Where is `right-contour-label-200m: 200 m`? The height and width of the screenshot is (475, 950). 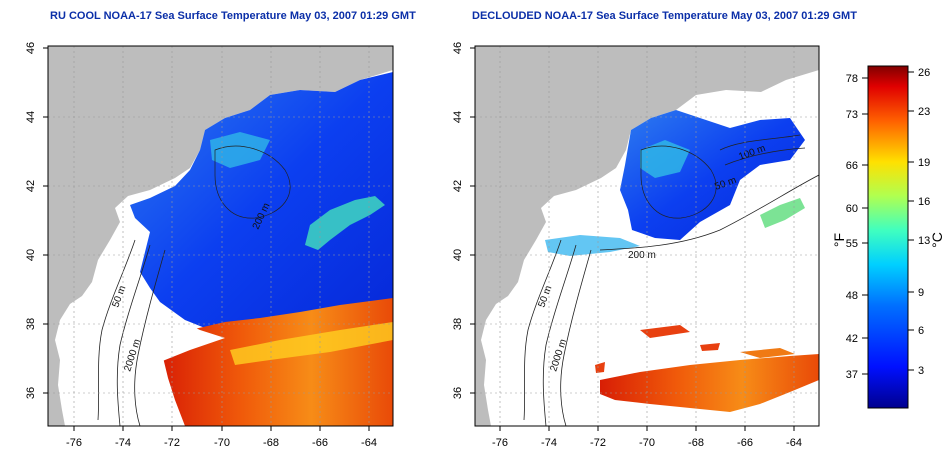
right-contour-label-200m: 200 m is located at coordinates (642, 255).